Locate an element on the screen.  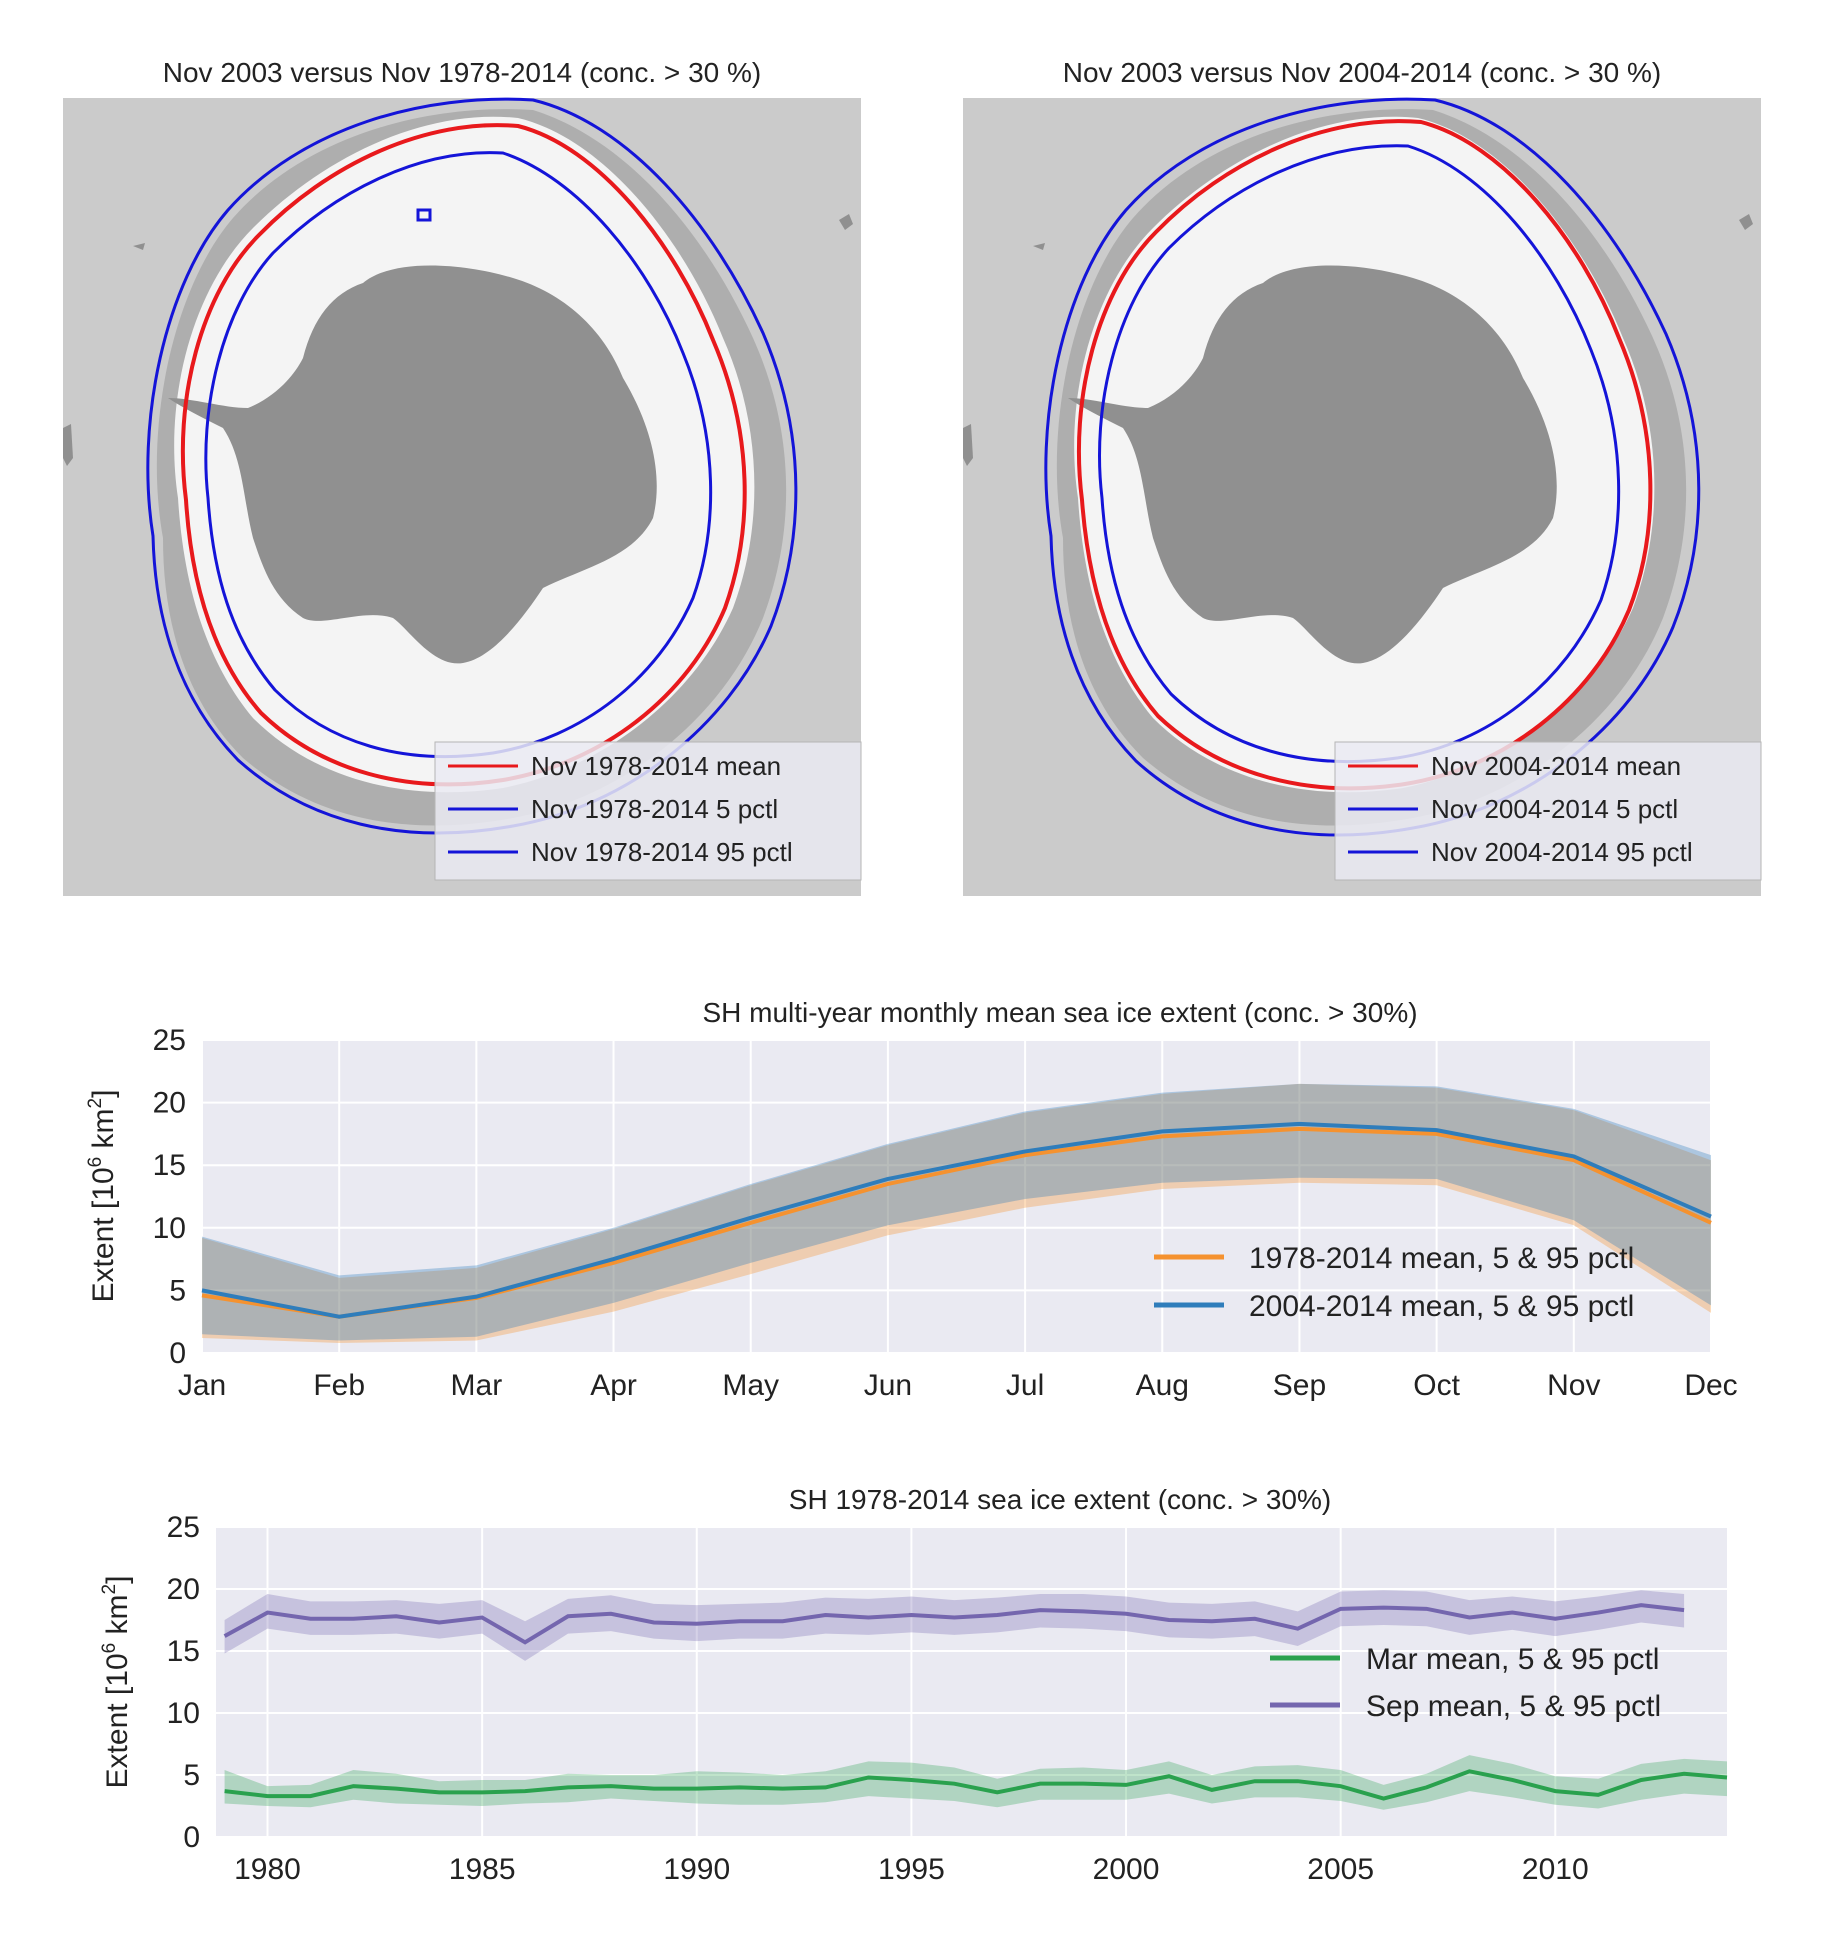
legend-label-pctl-95: Nov 1978-2014 95 pctl is located at coordinates (662, 852).